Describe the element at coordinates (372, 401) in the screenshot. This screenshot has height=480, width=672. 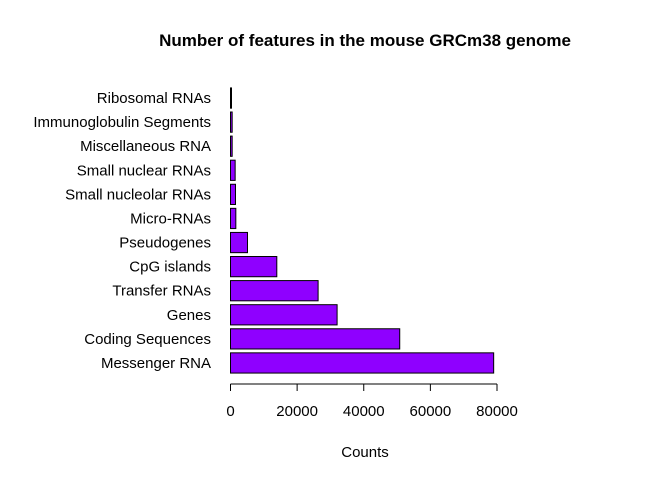
I see `x-axis: 0 20000 40000 60000 80000` at that location.